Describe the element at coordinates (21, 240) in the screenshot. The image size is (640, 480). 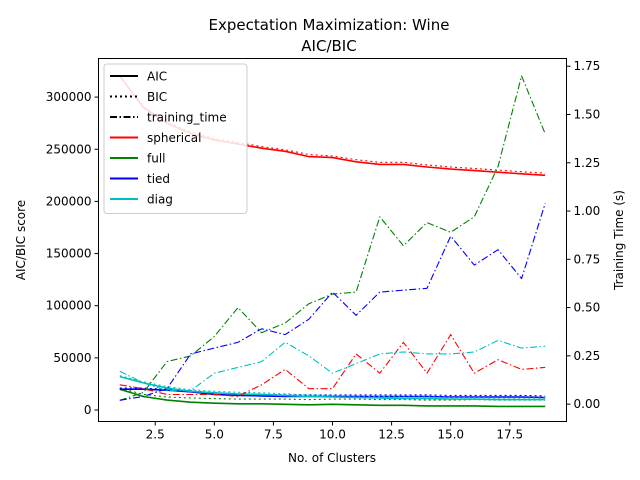
I see `y-axis-label: AIC/BIC score` at that location.